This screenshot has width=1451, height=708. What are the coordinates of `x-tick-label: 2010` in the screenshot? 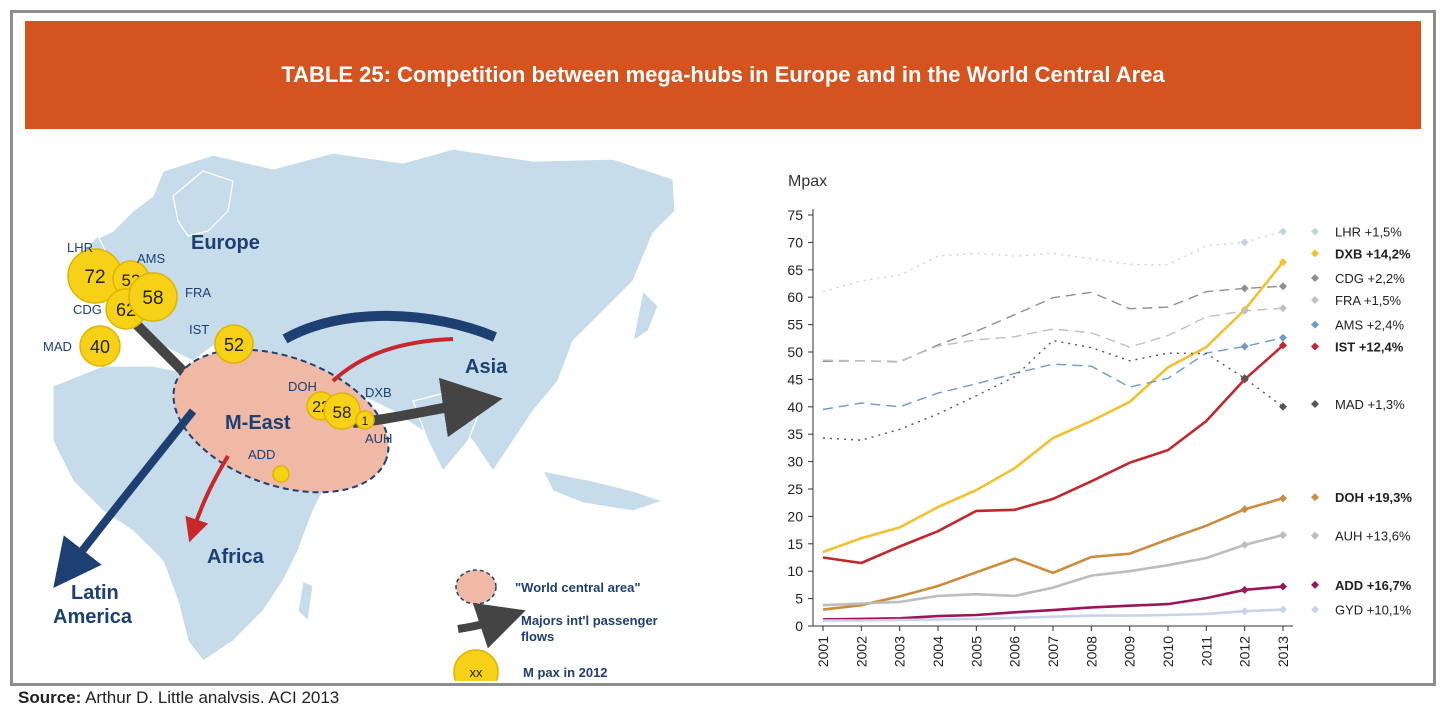 It's located at (1168, 651).